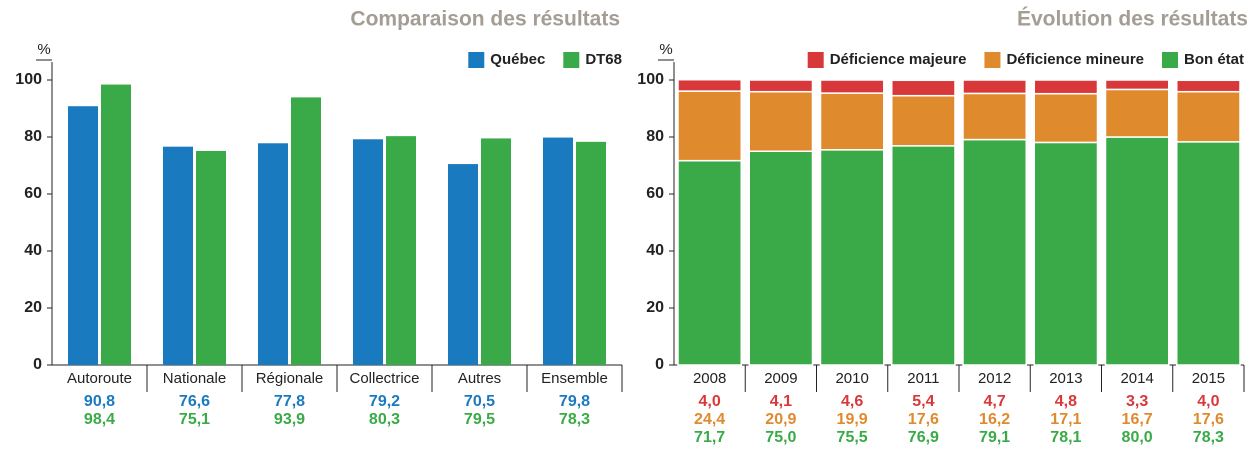 This screenshot has height=453, width=1253. What do you see at coordinates (923, 437) in the screenshot?
I see `value-label: 76,9` at bounding box center [923, 437].